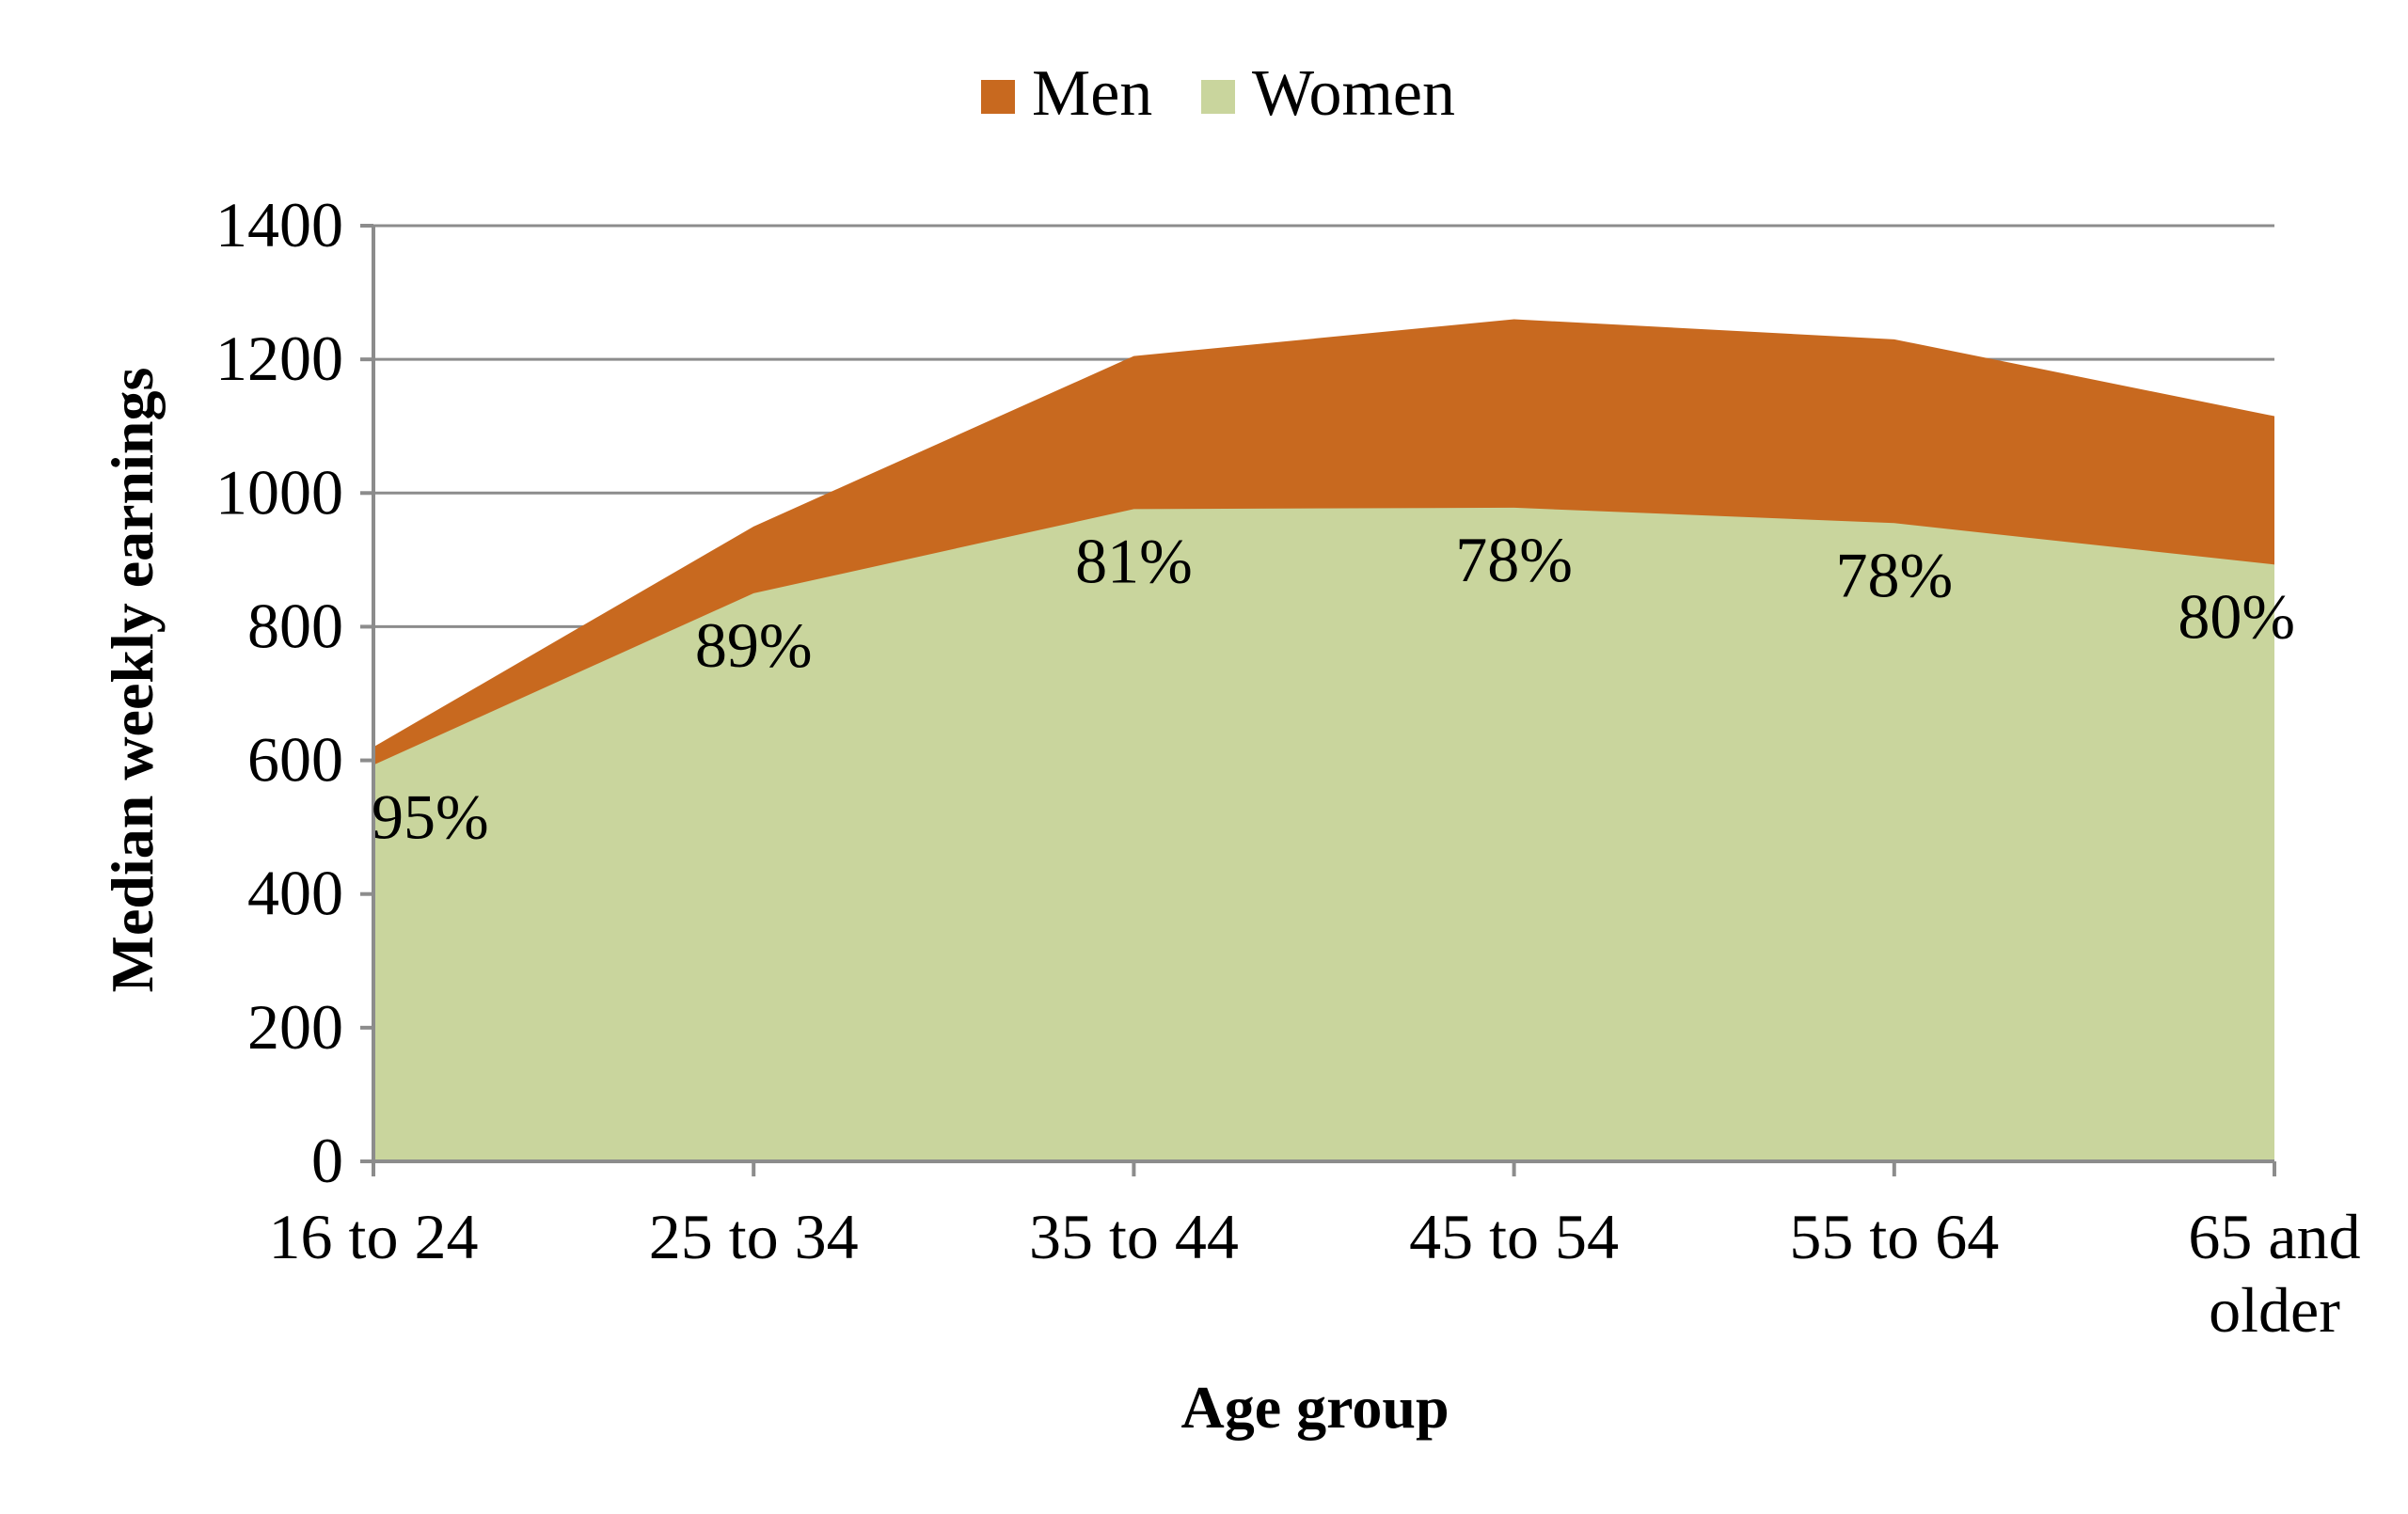 Image resolution: width=2408 pixels, height=1514 pixels. I want to click on x-axis-title: Age group, so click(1315, 1407).